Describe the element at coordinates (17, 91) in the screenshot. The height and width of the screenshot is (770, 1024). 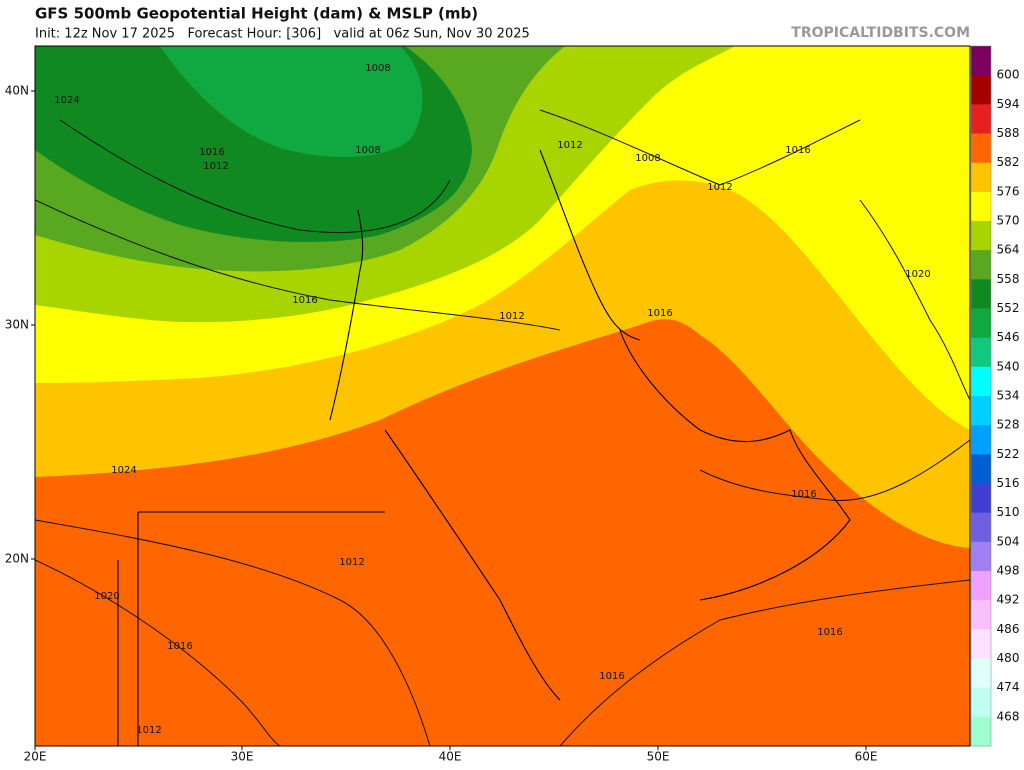
I see `lat-label: 40N` at that location.